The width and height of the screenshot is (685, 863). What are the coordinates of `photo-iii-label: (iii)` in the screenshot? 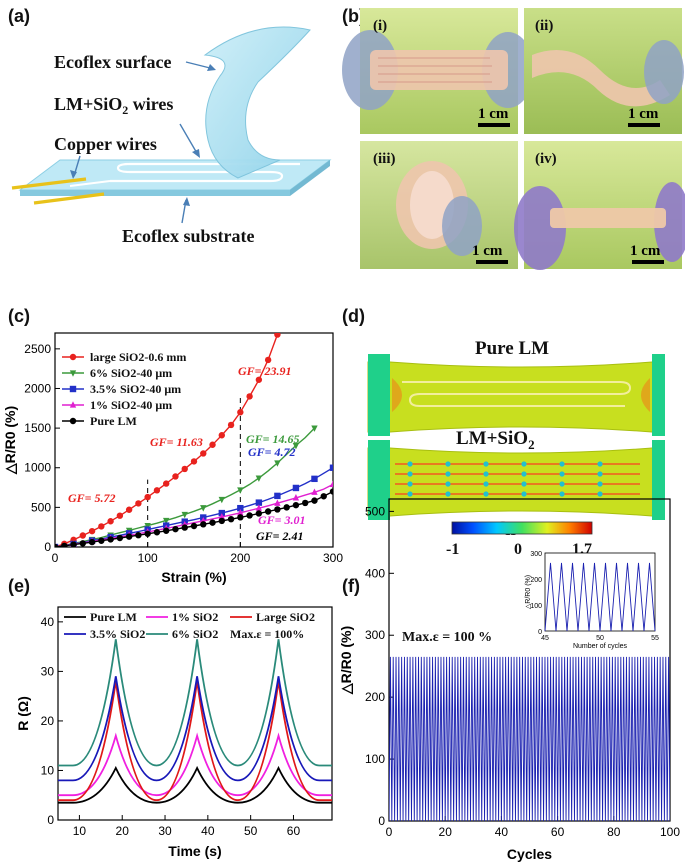 It's located at (384, 159).